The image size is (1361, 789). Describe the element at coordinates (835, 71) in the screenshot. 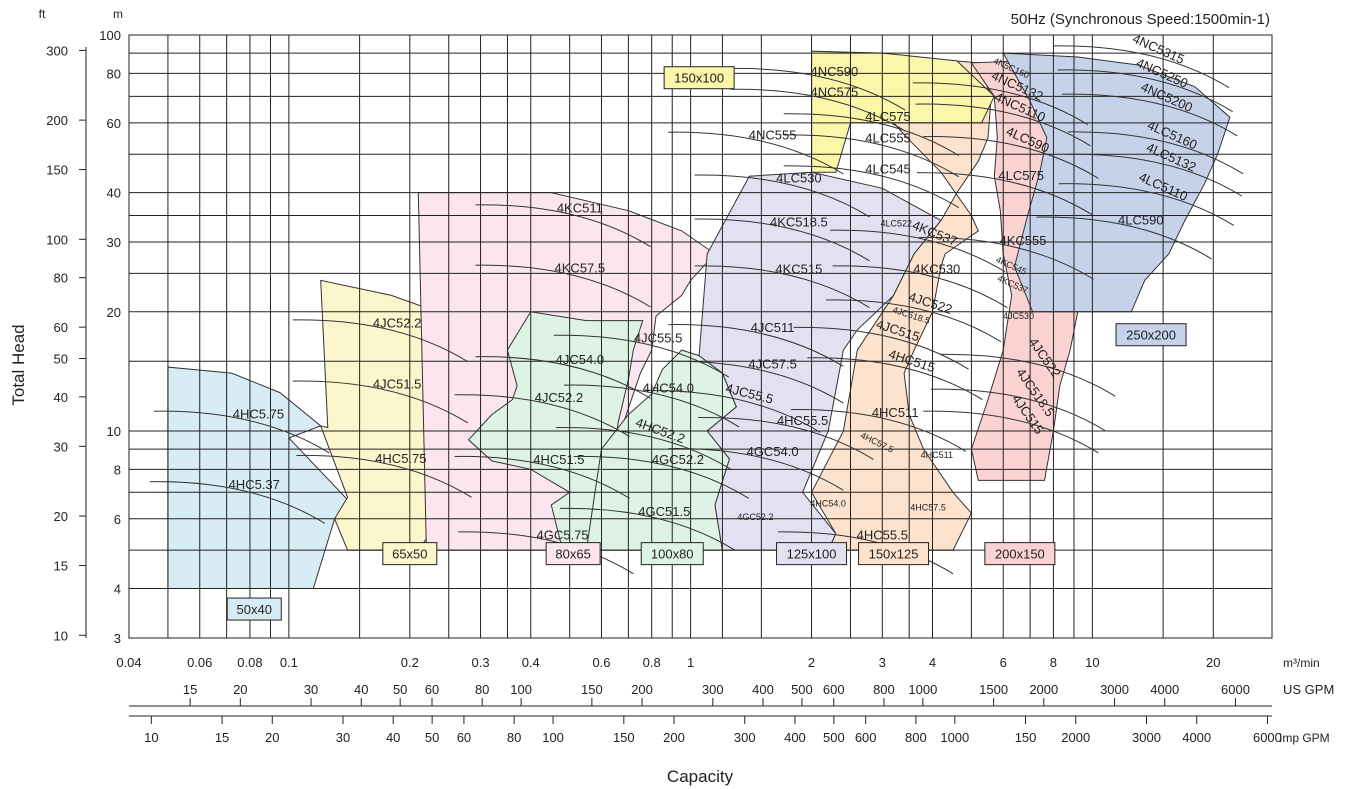

I see `curve-label-4NC590: 4NC590` at that location.